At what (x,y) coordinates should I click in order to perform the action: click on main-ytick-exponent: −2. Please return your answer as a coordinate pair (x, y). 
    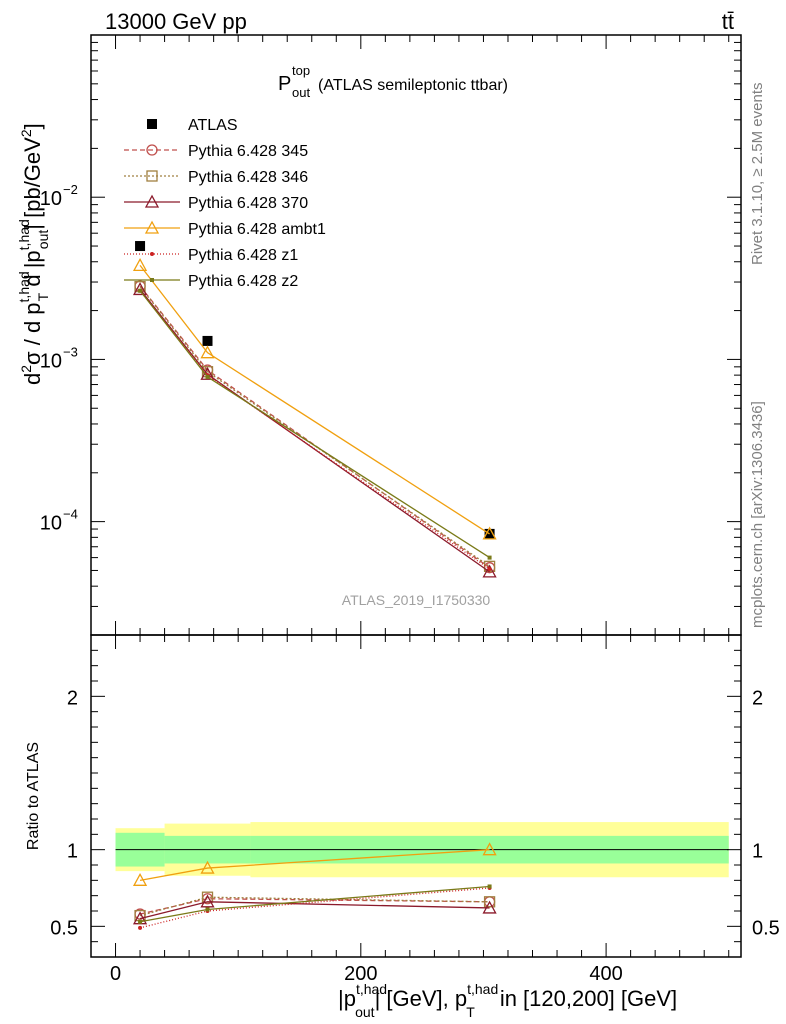
    Looking at the image, I should click on (70, 189).